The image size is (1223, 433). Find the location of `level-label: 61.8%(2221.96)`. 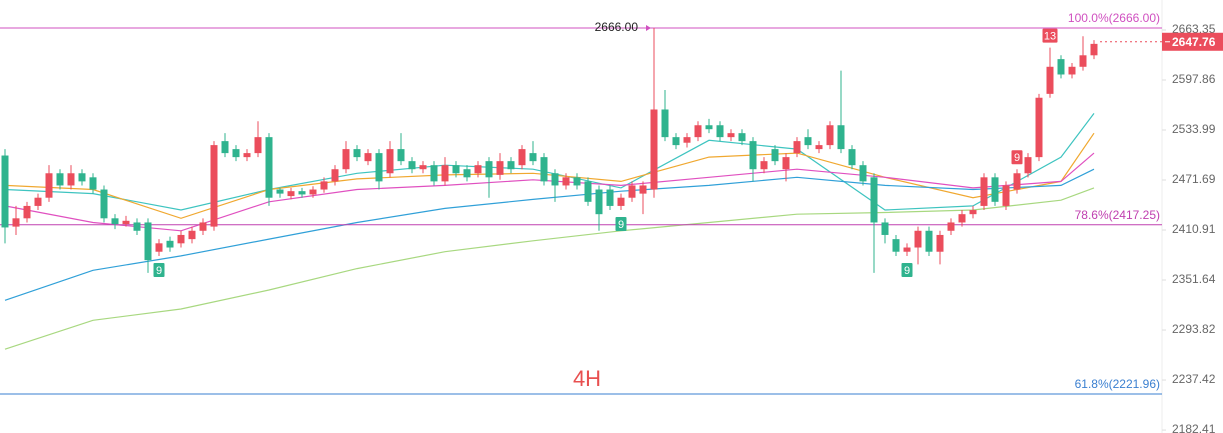

level-label: 61.8%(2221.96) is located at coordinates (1117, 384).